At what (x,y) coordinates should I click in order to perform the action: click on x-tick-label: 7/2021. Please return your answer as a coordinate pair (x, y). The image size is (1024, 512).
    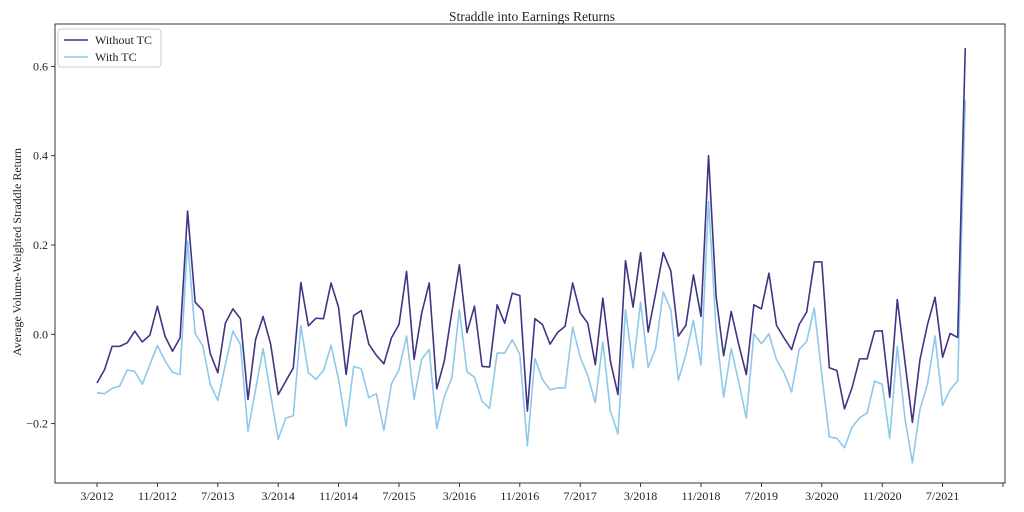
    Looking at the image, I should click on (942, 496).